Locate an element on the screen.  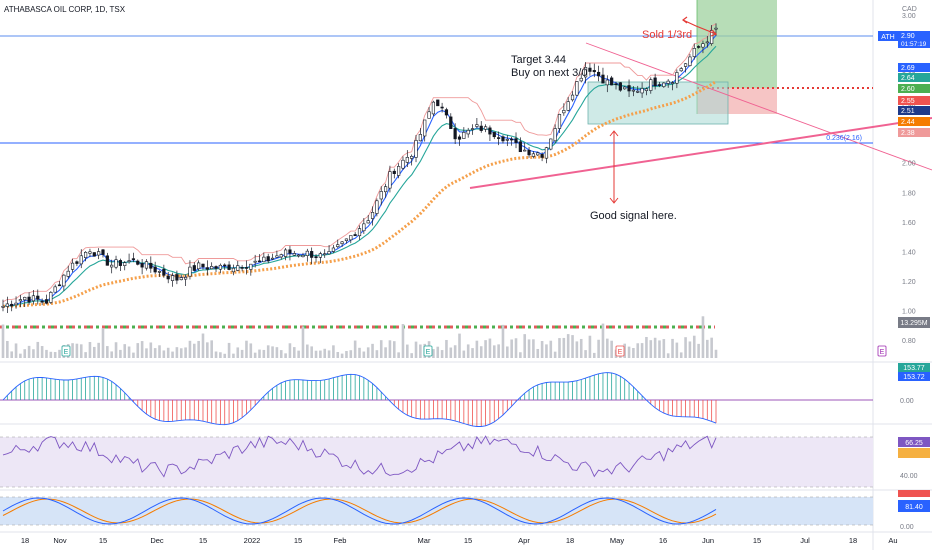
time-tick-label: Nov is located at coordinates (60, 540).